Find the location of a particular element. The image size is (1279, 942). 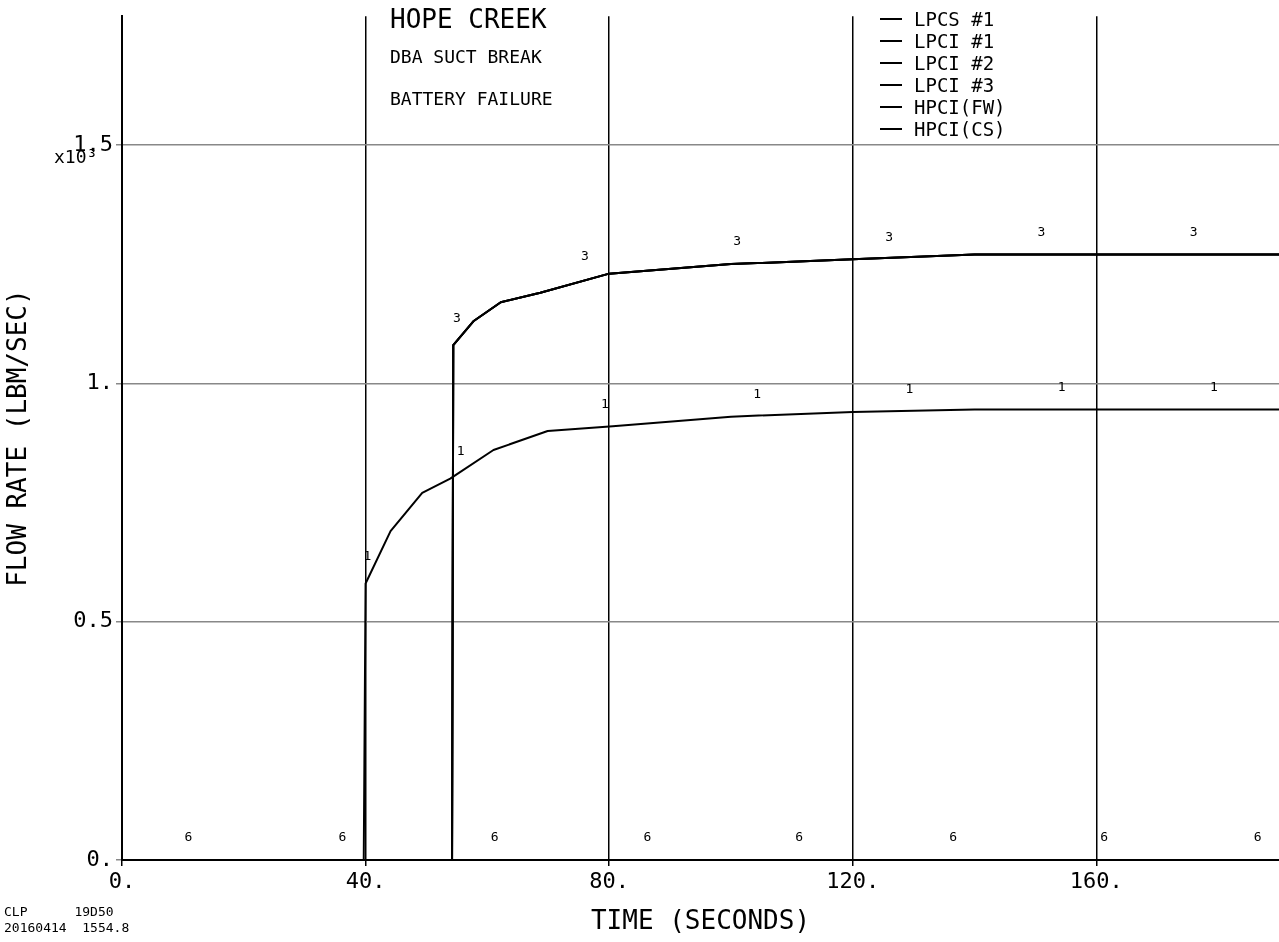

text: 20160414 1554.8 is located at coordinates (67, 927).